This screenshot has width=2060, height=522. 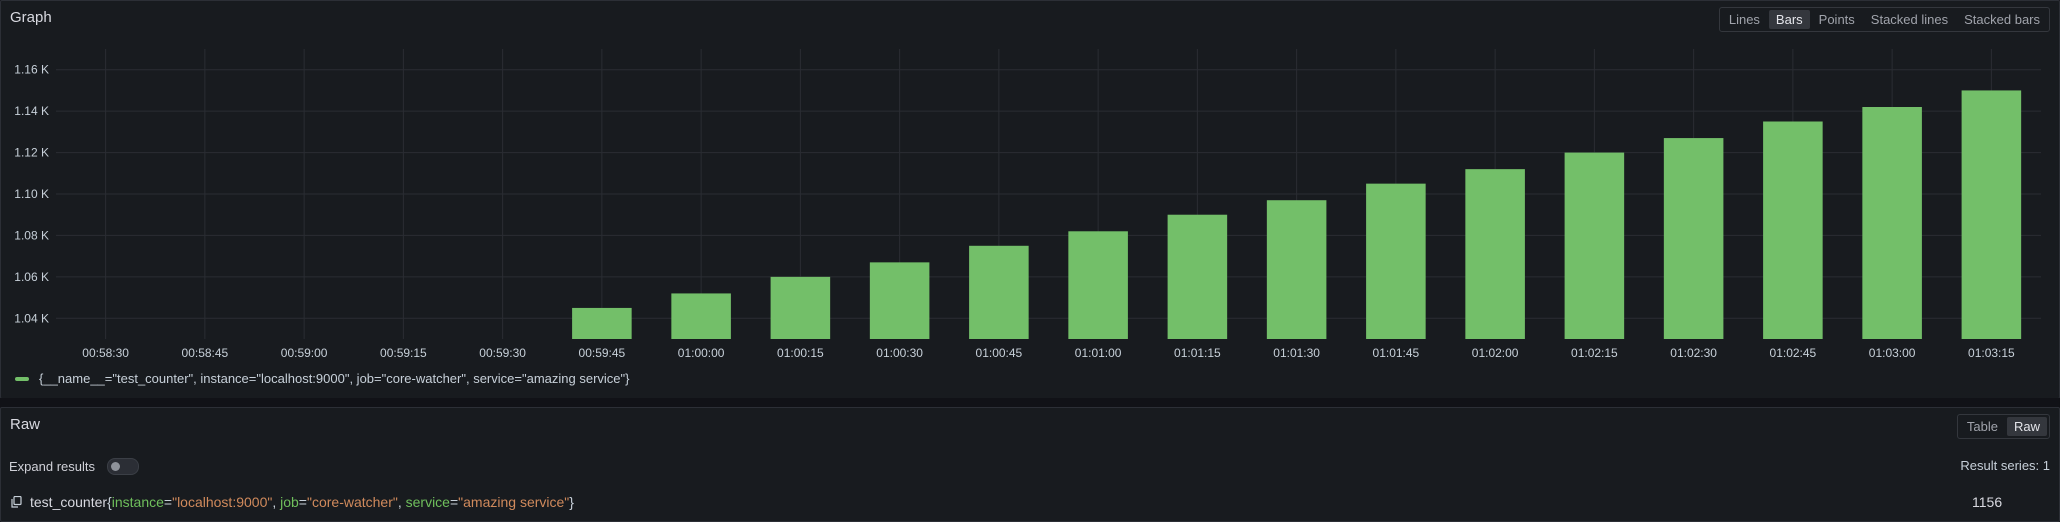 I want to click on x-tick-label: 00:58:30, so click(x=105, y=353).